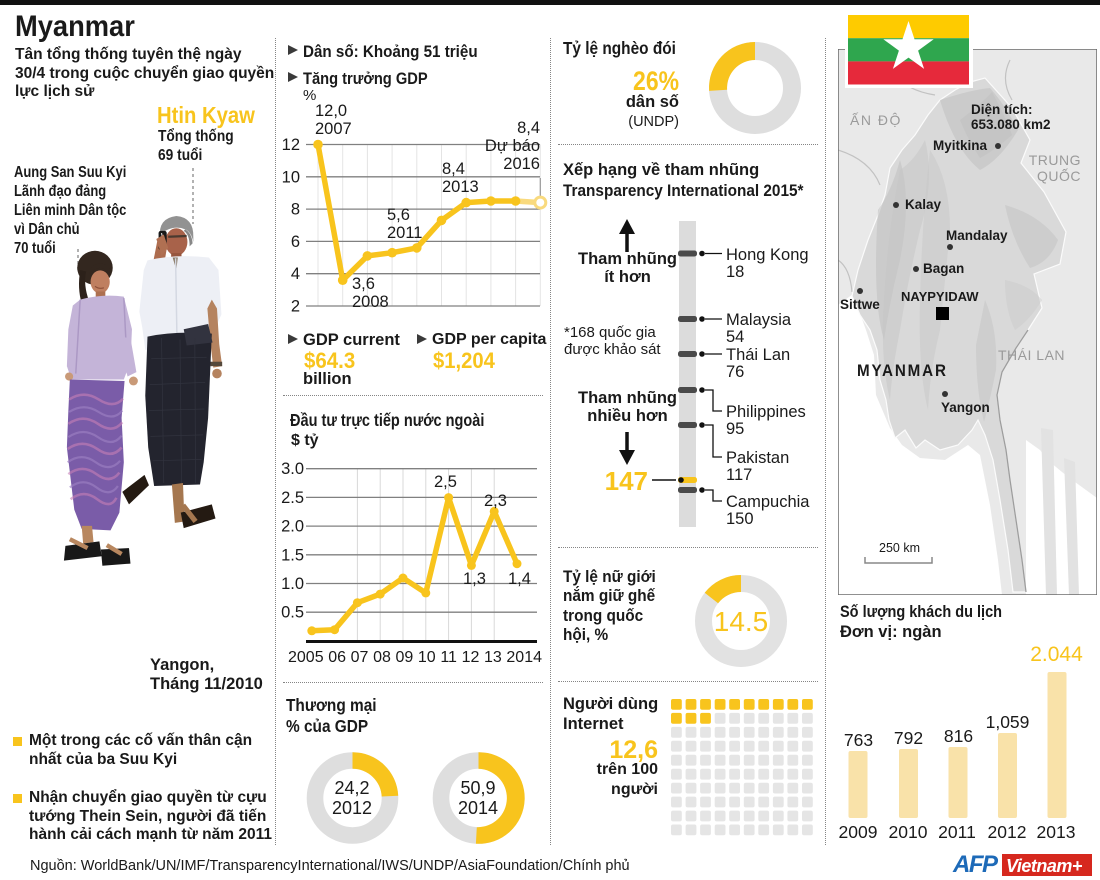 The height and width of the screenshot is (880, 1100). What do you see at coordinates (295, 242) in the screenshot?
I see `svg-text: 6` at bounding box center [295, 242].